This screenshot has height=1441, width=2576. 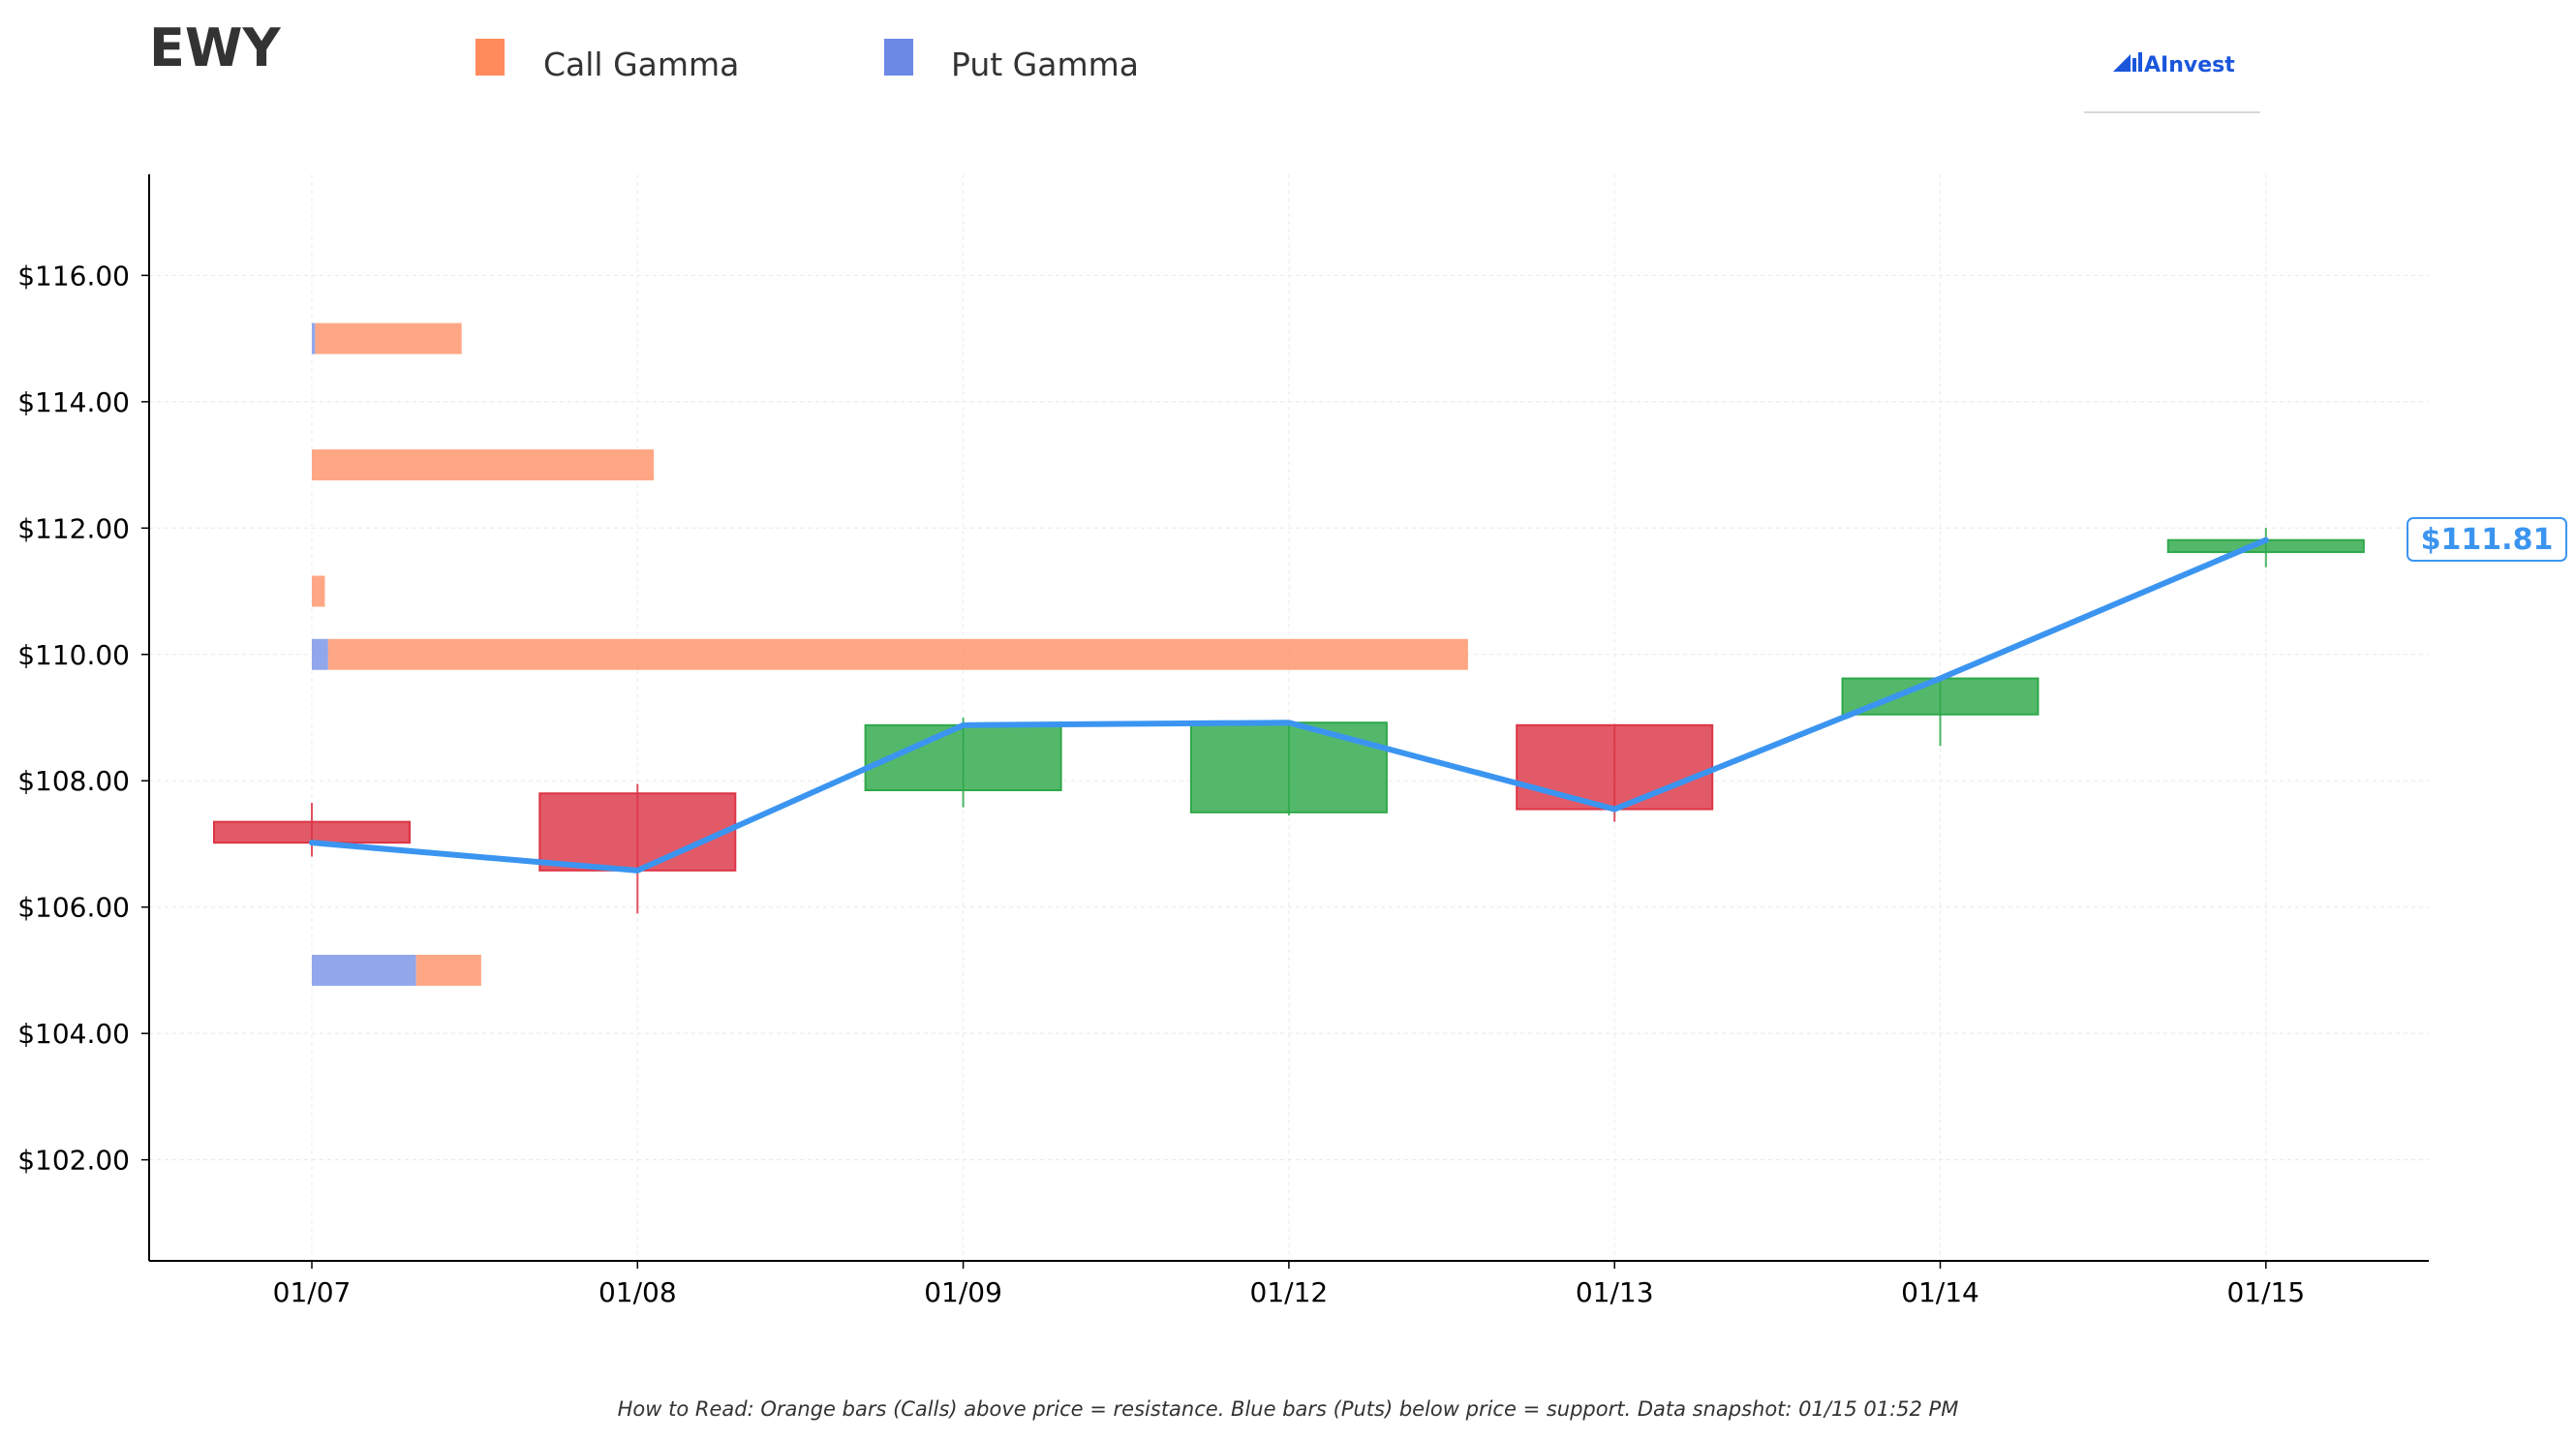 What do you see at coordinates (73, 402) in the screenshot?
I see `y-tick-label: $114.00` at bounding box center [73, 402].